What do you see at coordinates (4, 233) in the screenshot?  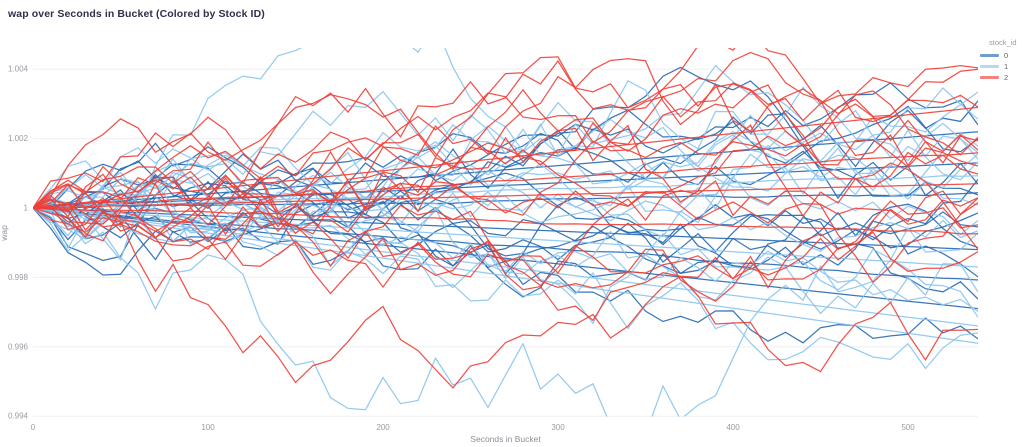 I see `y-axis-title: wap` at bounding box center [4, 233].